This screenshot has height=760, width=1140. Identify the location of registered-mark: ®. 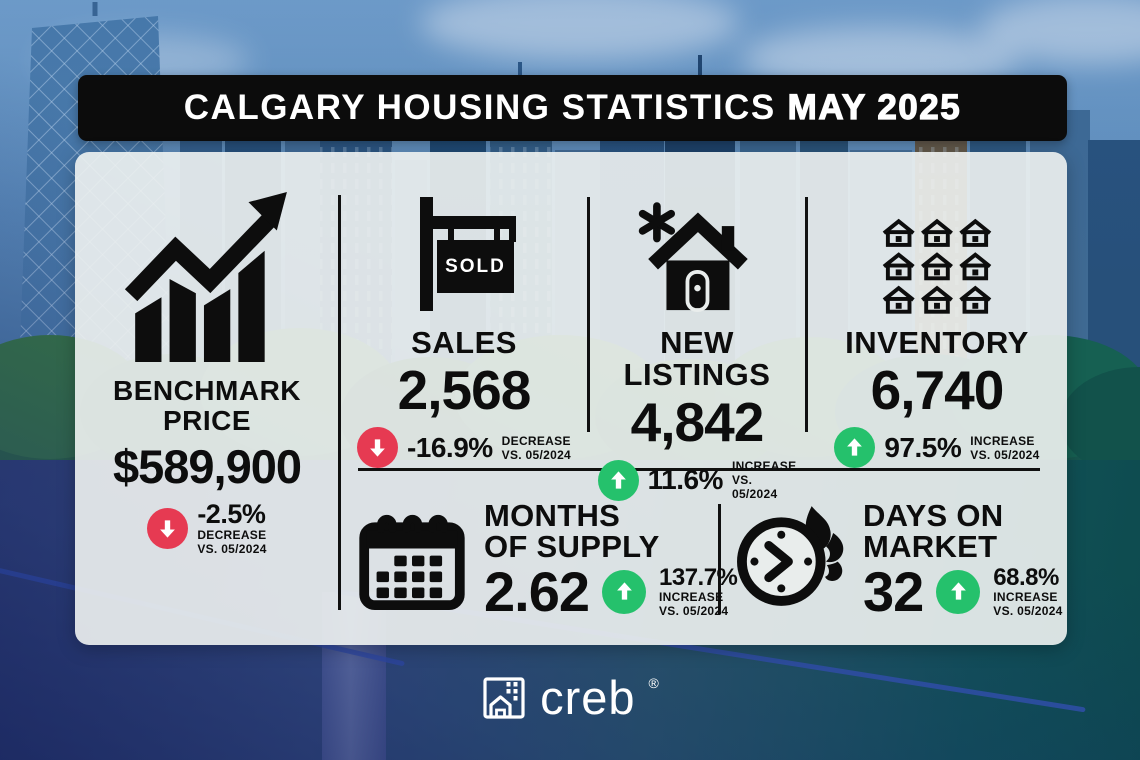
(653, 683).